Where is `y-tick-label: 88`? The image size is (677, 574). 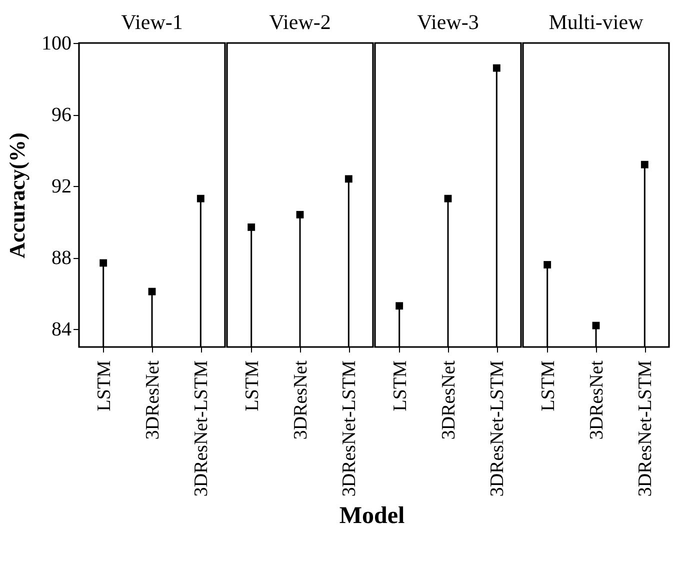
y-tick-label: 88 is located at coordinates (62, 258).